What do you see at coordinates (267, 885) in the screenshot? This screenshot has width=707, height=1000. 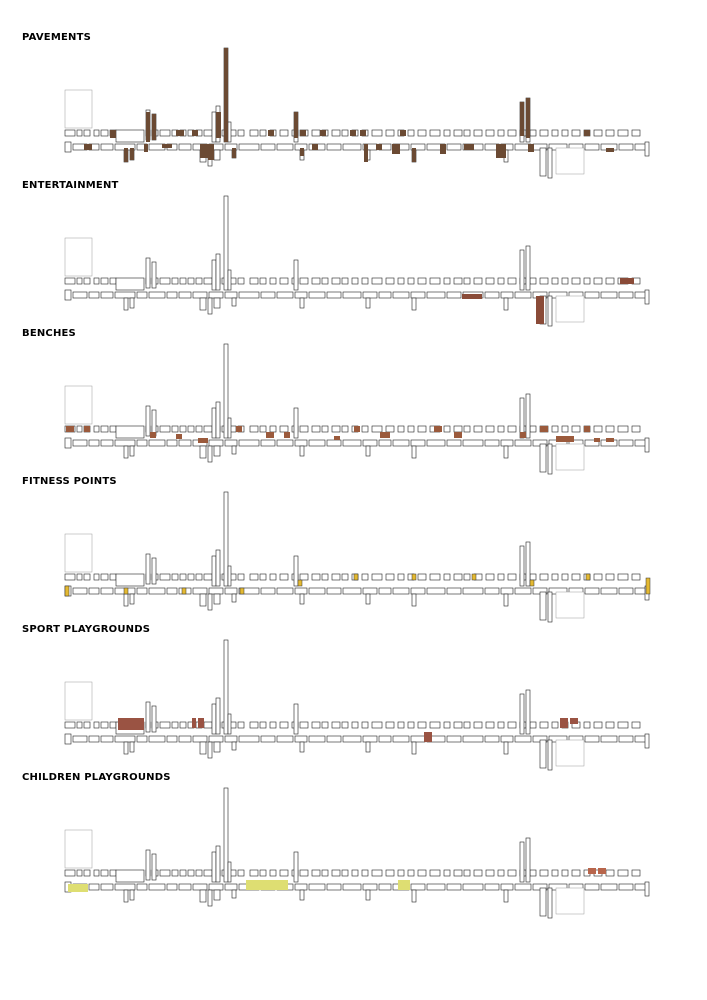 I see `children-mark` at bounding box center [267, 885].